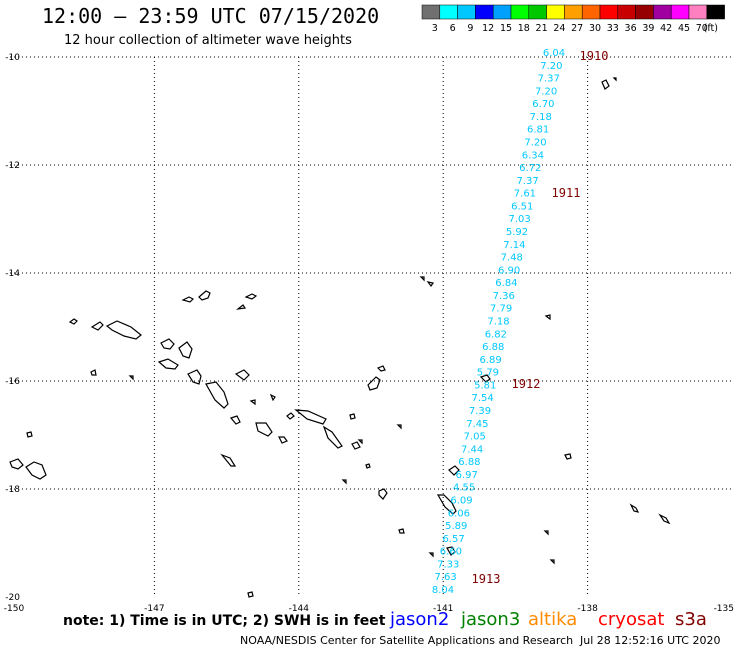 The image size is (740, 650). What do you see at coordinates (595, 28) in the screenshot?
I see `legend-label: 30` at bounding box center [595, 28].